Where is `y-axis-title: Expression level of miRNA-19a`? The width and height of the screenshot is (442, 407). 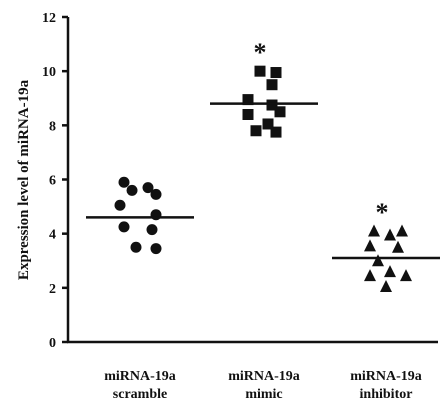 y-axis-title: Expression level of miRNA-19a is located at coordinates (24, 179).